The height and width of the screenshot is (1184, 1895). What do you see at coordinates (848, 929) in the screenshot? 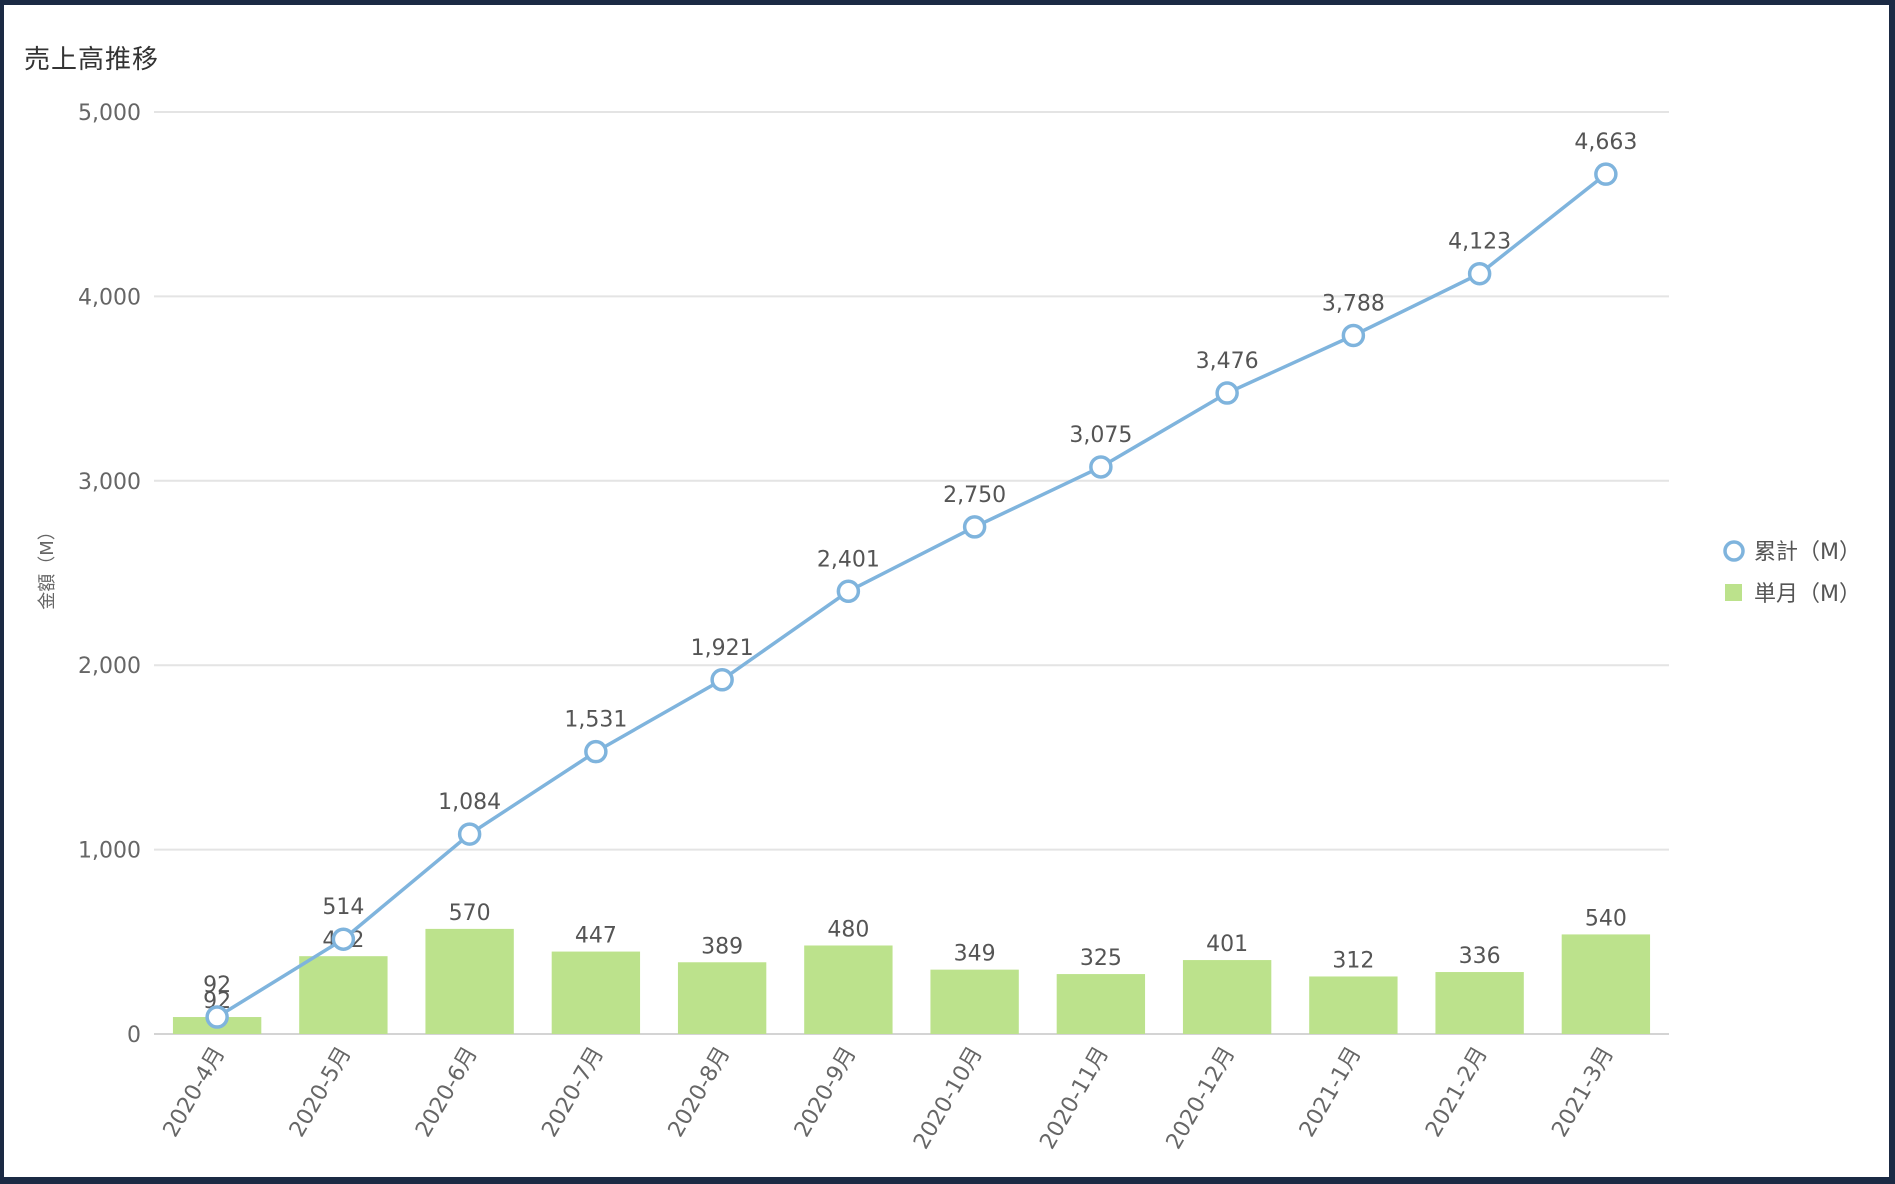
I see `bar-data-label: 480` at bounding box center [848, 929].